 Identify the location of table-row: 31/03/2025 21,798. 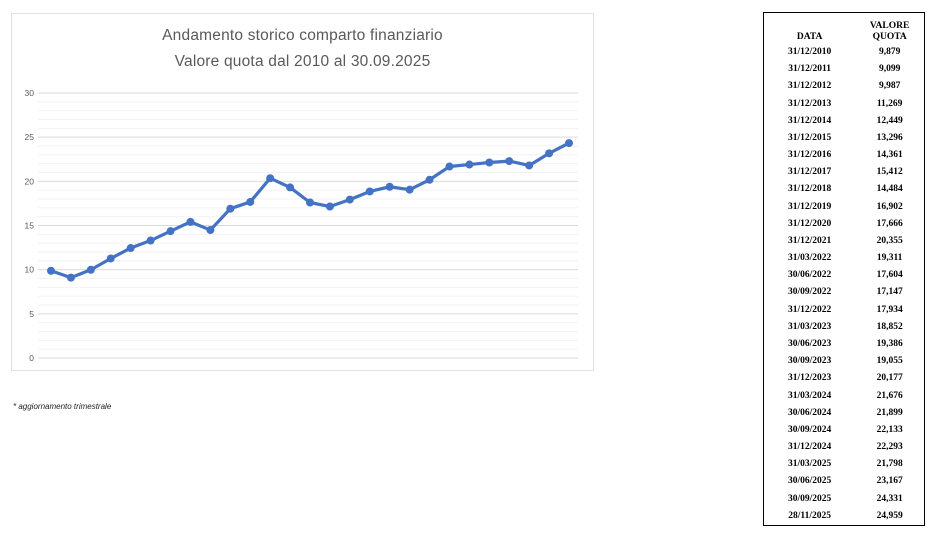
(844, 464).